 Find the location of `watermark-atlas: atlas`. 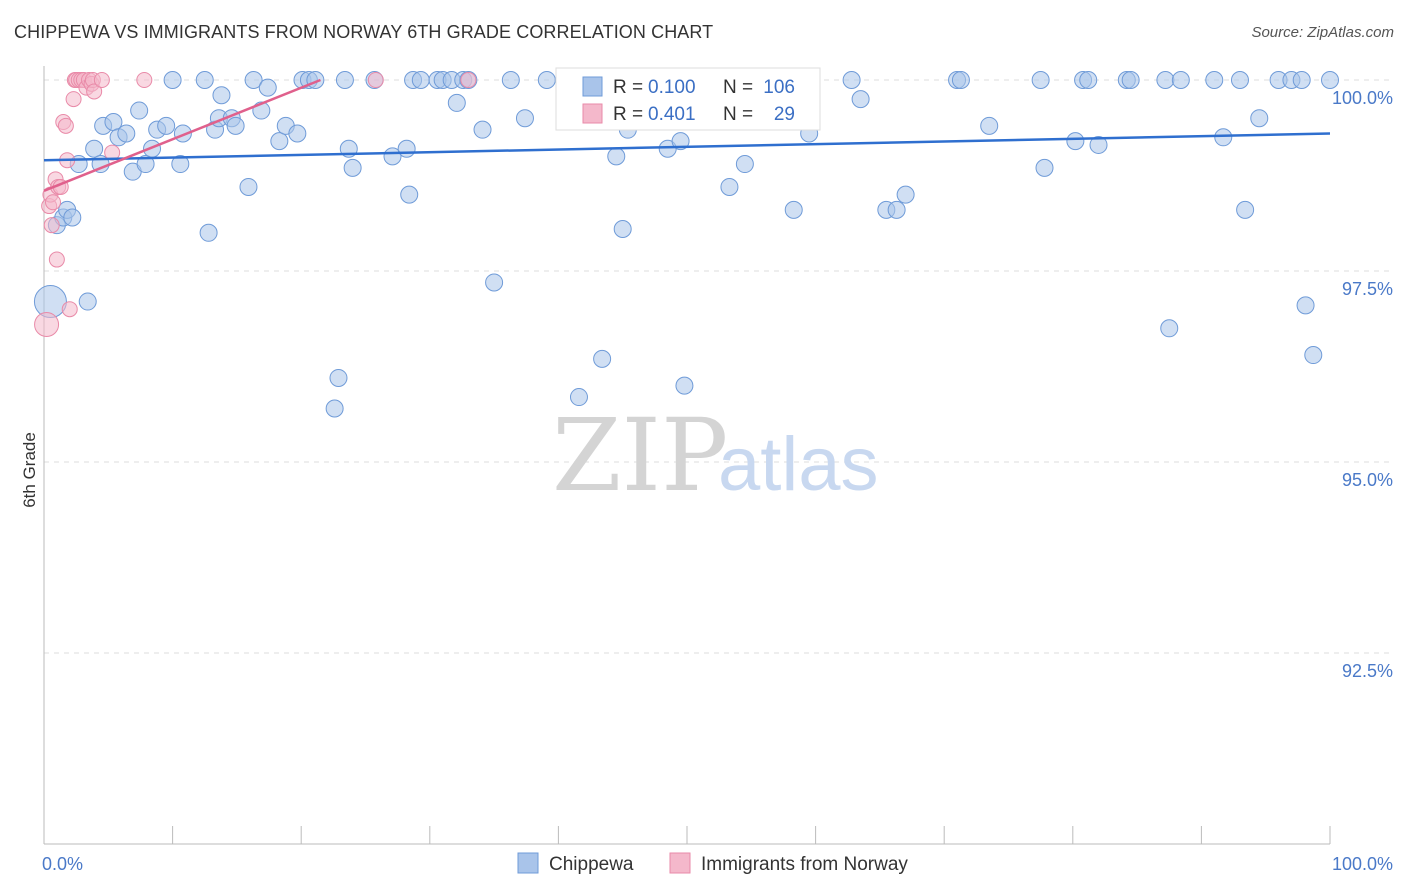

watermark-atlas: atlas is located at coordinates (798, 464).